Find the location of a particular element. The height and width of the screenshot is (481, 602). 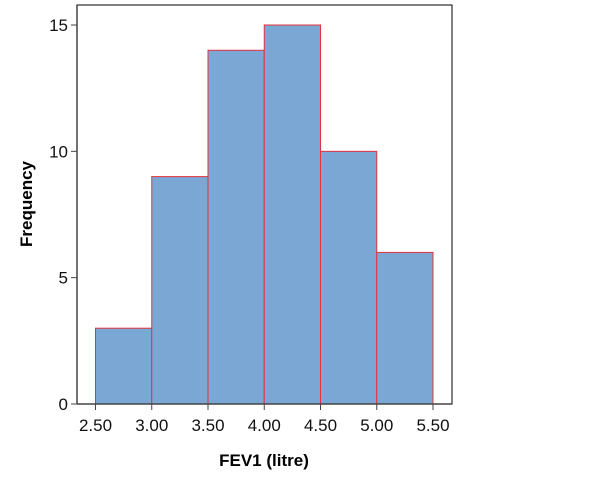

x-tick-label: 4.50 is located at coordinates (320, 425).